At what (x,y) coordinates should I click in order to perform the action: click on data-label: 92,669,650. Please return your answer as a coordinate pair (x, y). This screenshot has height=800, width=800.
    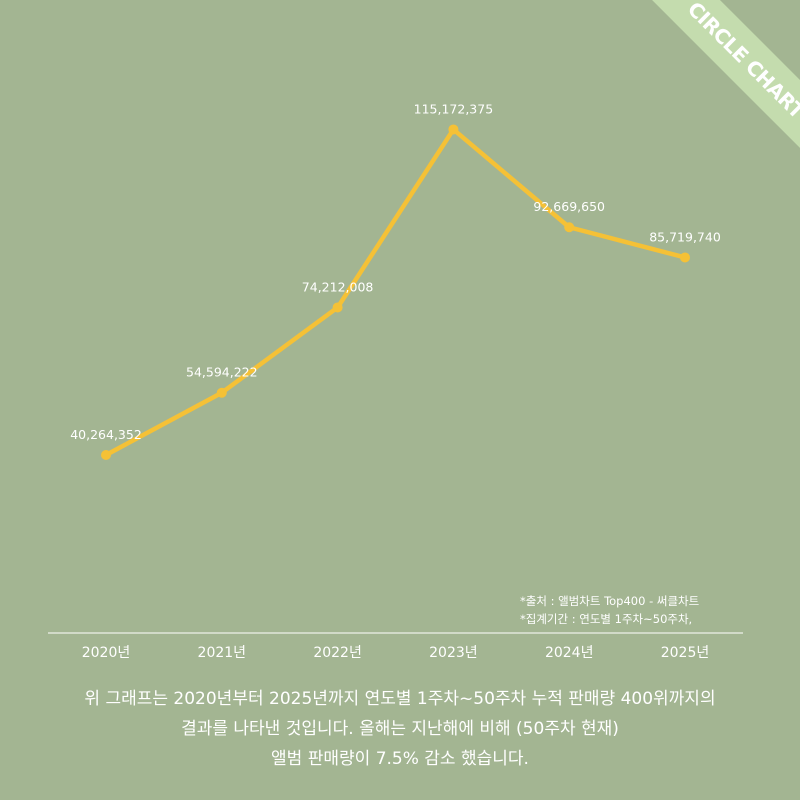
    Looking at the image, I should click on (569, 206).